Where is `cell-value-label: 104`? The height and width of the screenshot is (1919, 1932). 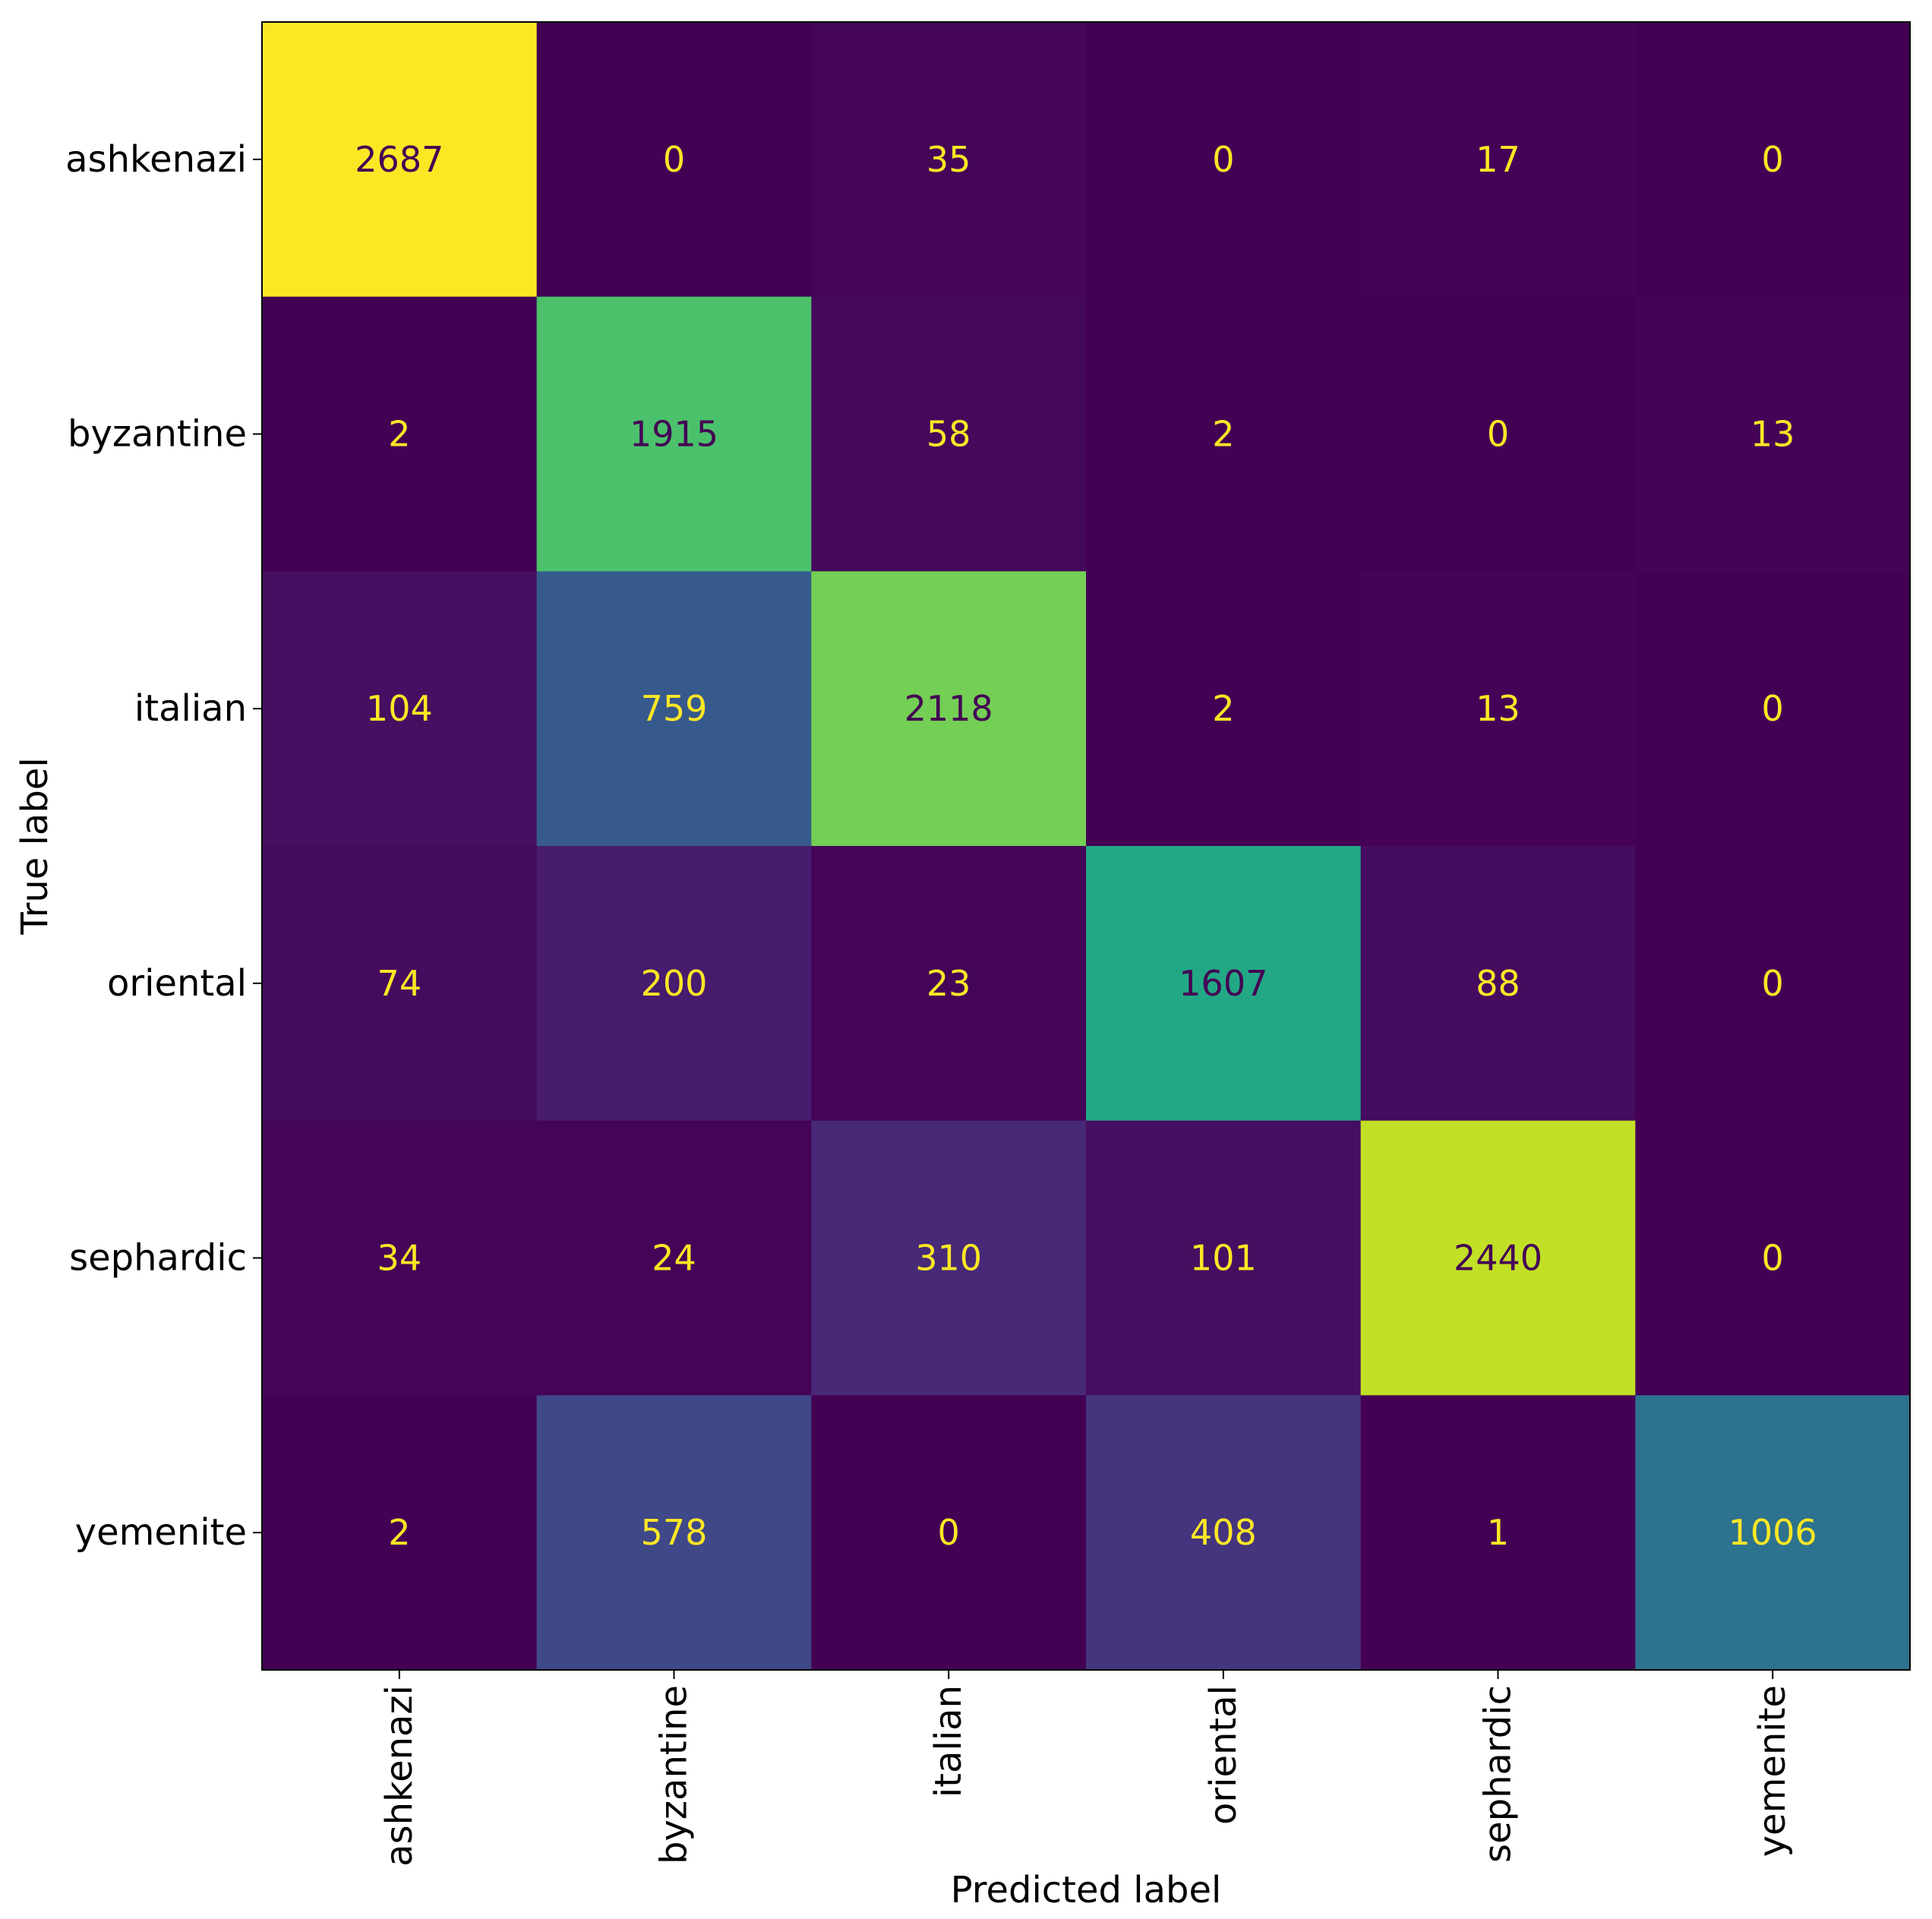 cell-value-label: 104 is located at coordinates (399, 708).